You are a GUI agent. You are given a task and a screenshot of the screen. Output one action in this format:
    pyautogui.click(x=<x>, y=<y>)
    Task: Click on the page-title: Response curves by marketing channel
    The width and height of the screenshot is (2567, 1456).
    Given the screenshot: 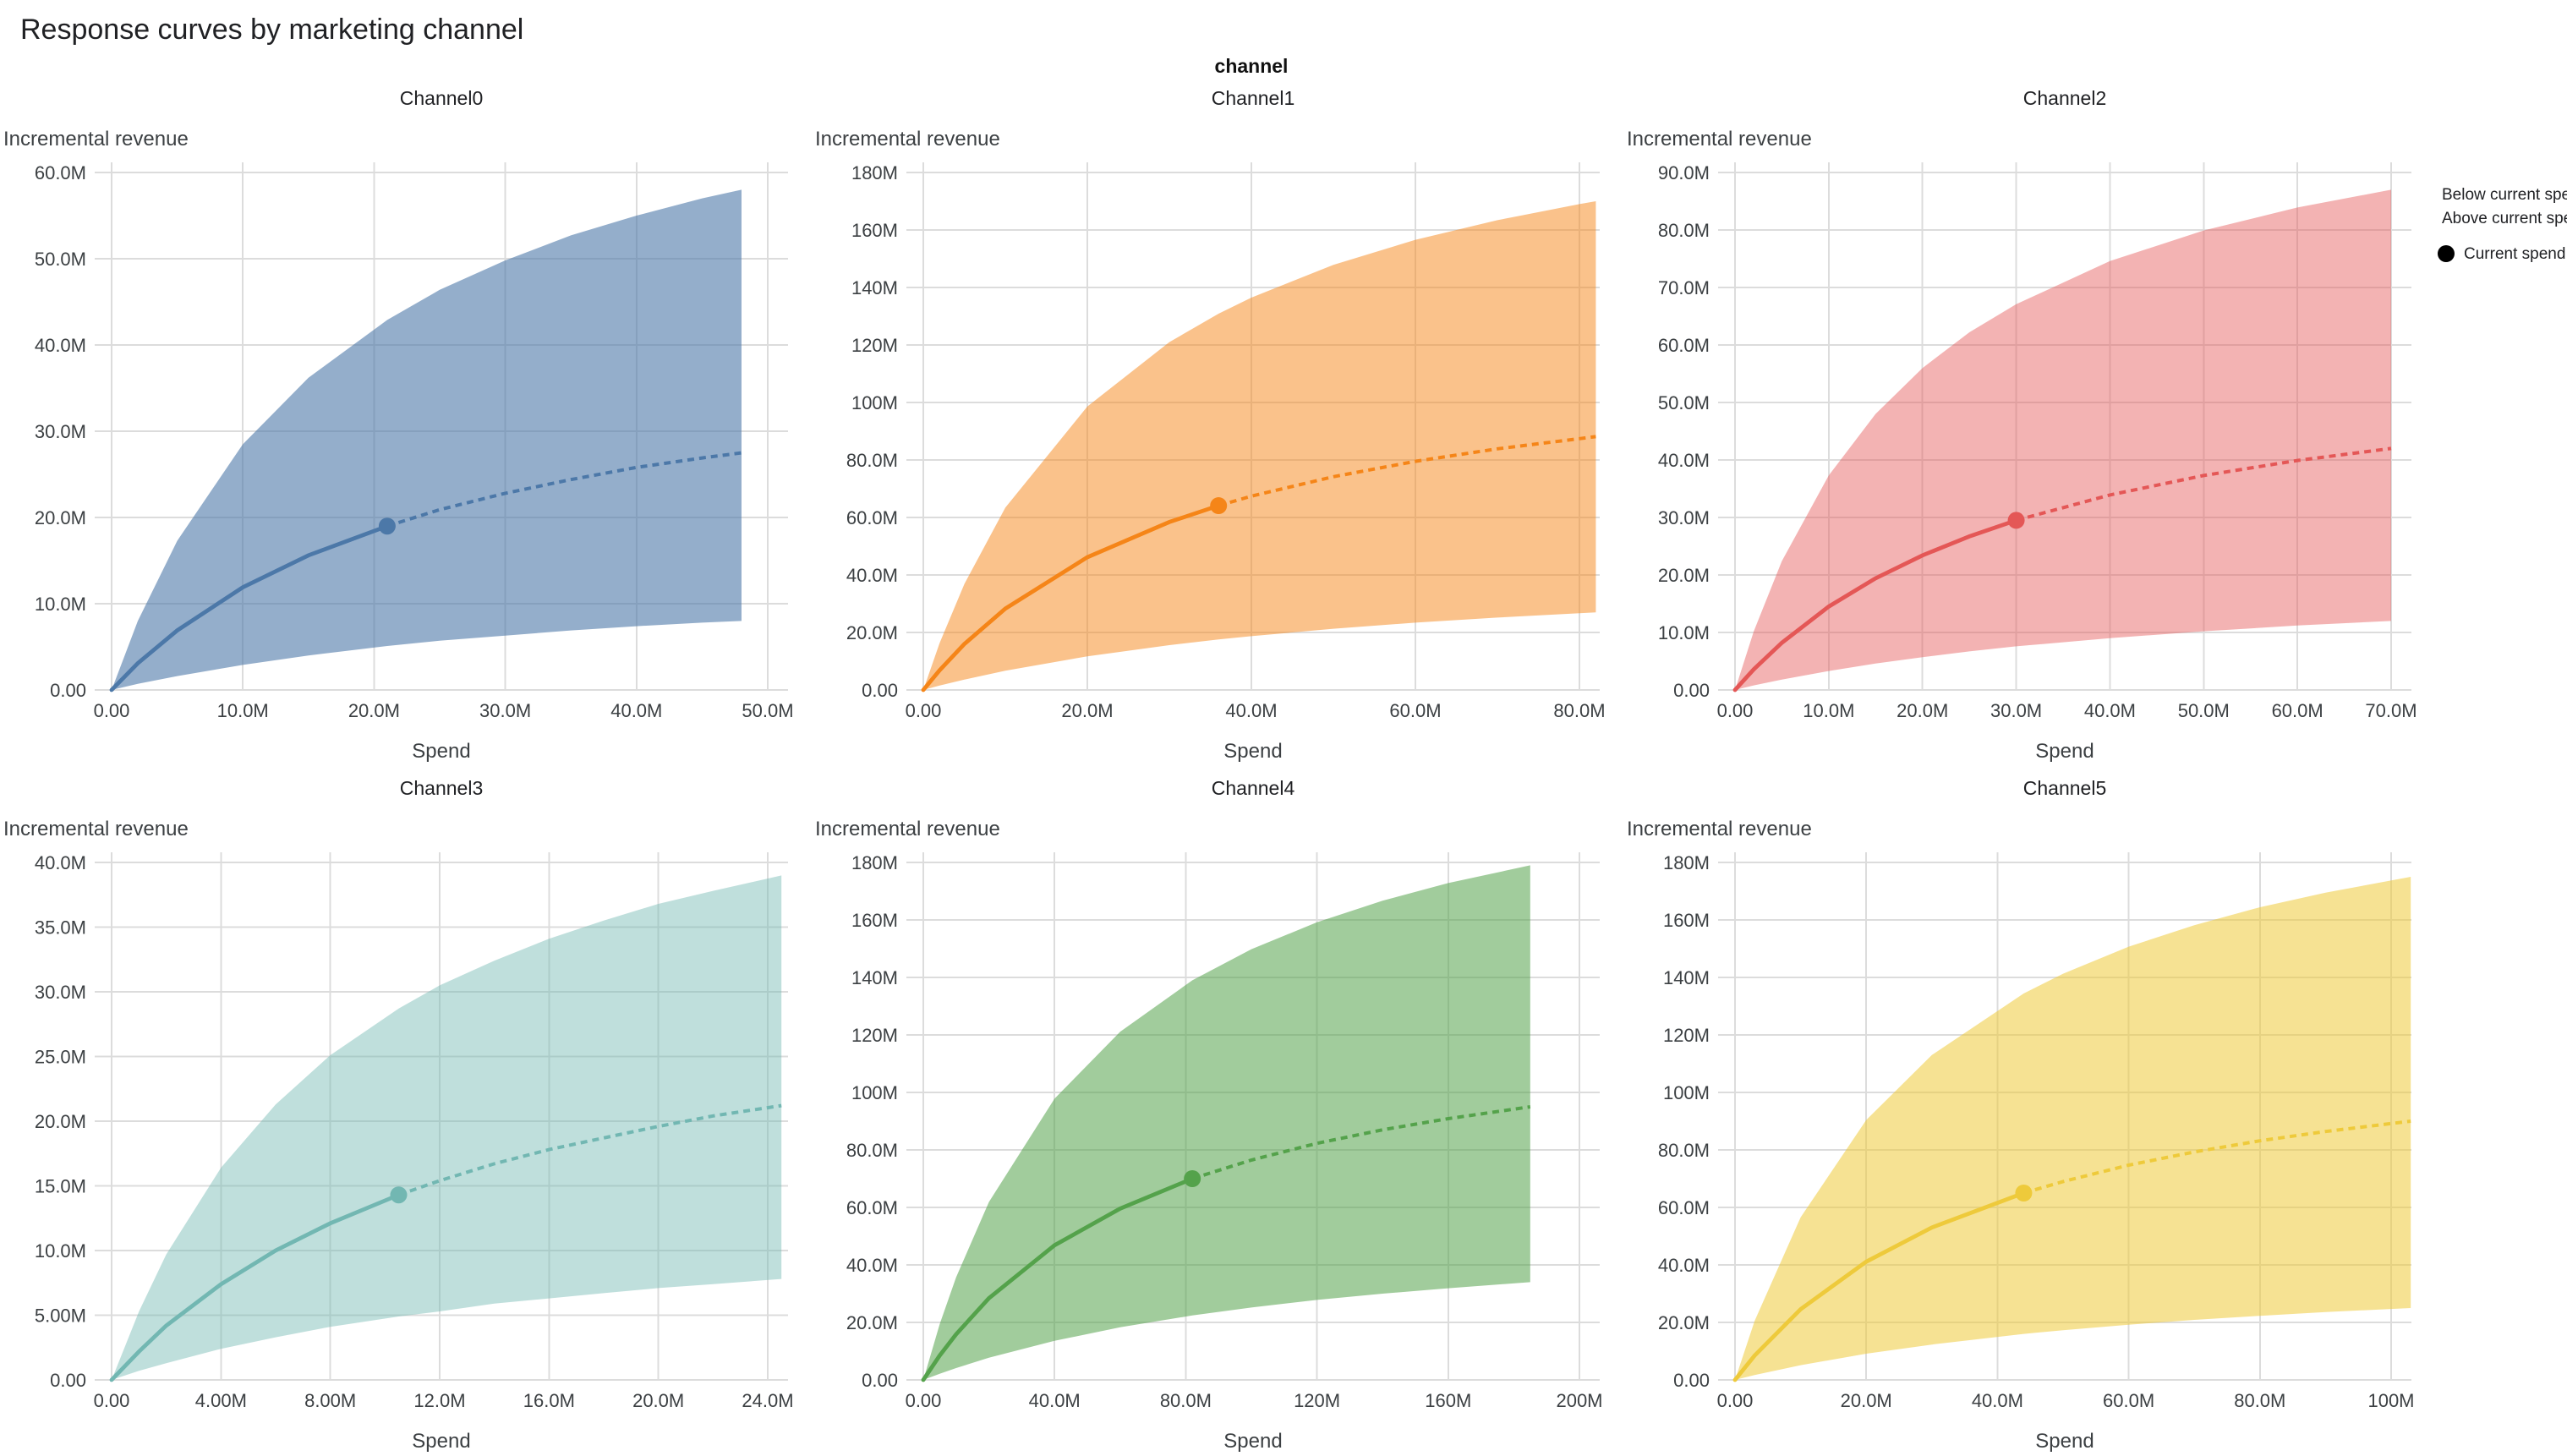 What is the action you would take?
    pyautogui.click(x=272, y=30)
    